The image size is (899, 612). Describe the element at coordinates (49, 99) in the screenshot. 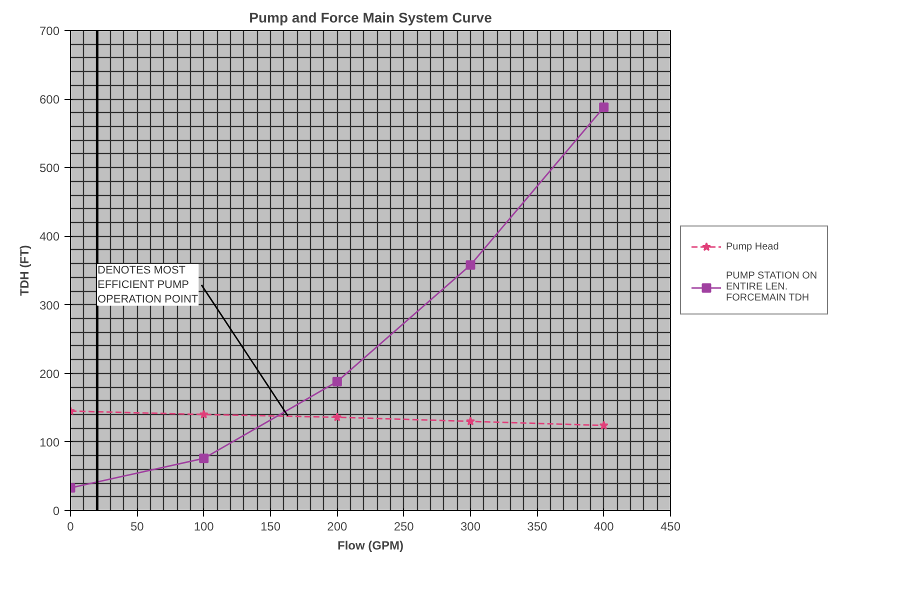

I see `y-tick-label: 600` at that location.